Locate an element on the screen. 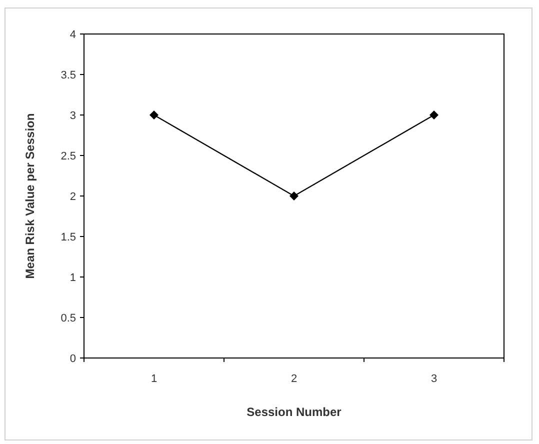 This screenshot has height=444, width=539. y-tick-label: 0.5 is located at coordinates (68, 318).